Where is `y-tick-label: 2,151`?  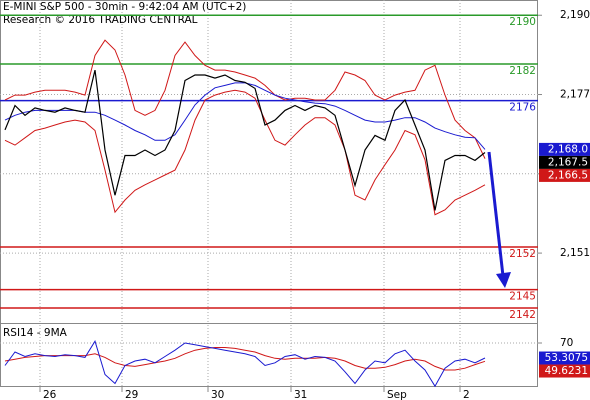 y-tick-label: 2,151 is located at coordinates (575, 253).